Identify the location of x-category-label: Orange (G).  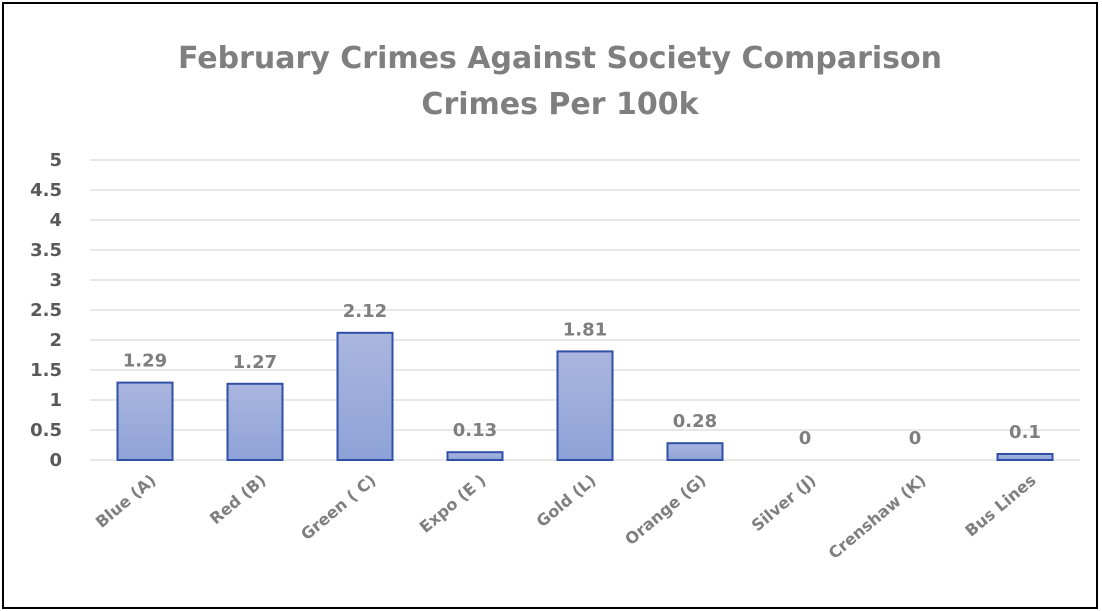
(665, 510).